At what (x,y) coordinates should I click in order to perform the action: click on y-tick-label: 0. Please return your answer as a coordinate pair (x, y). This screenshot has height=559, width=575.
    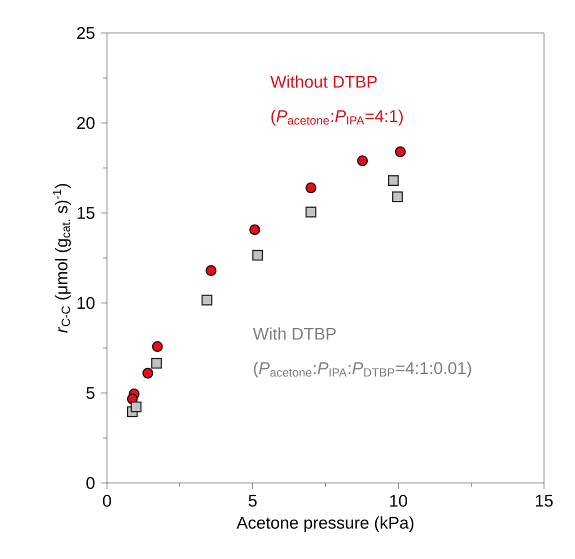
    Looking at the image, I should click on (90, 482).